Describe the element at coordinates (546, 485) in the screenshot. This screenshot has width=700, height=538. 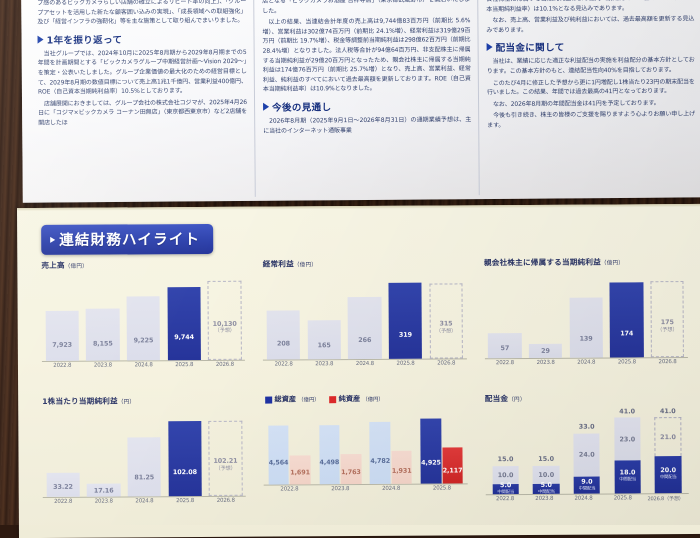
I see `segment-value-label: 5.0` at that location.